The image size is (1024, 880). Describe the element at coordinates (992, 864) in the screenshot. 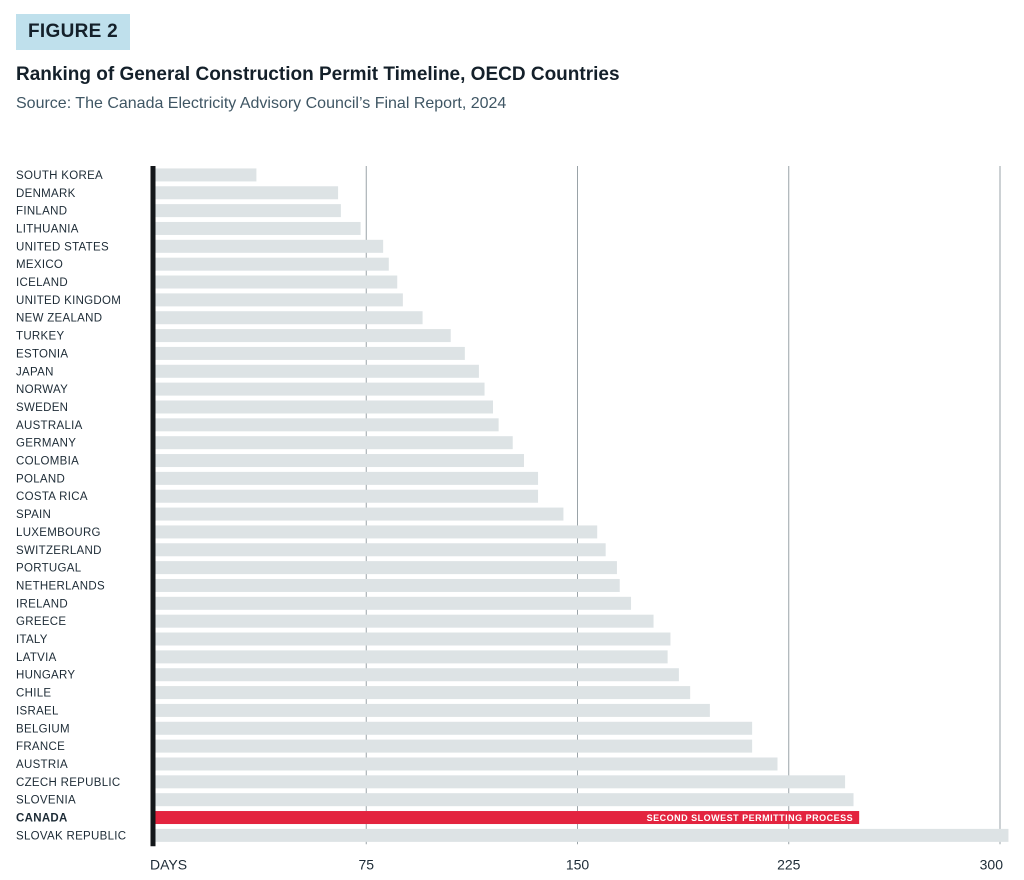

I see `x-tick-label: 300` at that location.